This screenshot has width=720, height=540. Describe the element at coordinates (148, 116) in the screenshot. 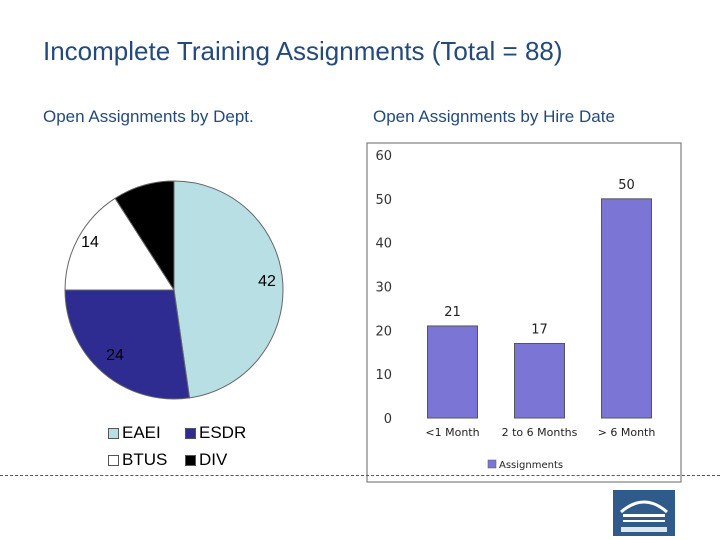

I see `pie-chart-subtitle: Open Assignments by Dept.` at that location.